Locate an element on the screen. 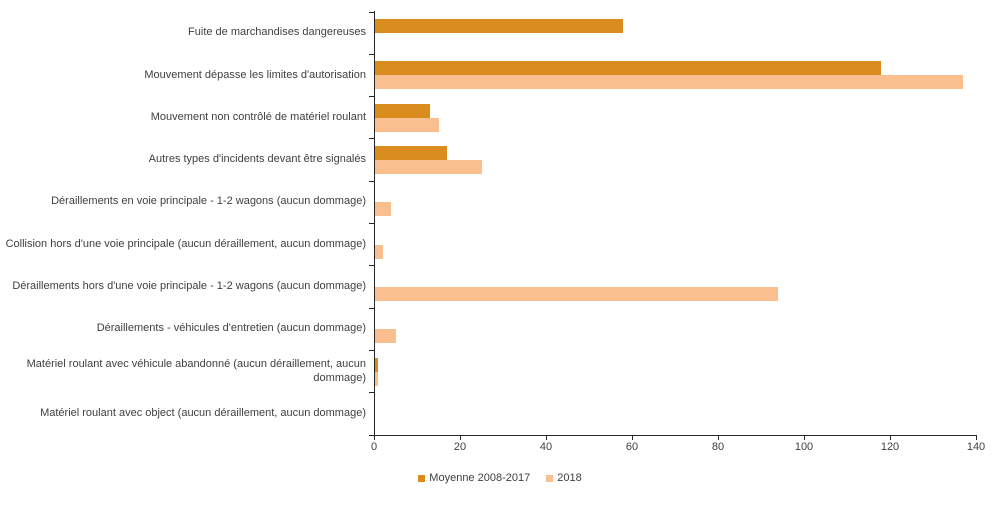 This screenshot has height=508, width=1000. x-tick-label: 0 is located at coordinates (374, 447).